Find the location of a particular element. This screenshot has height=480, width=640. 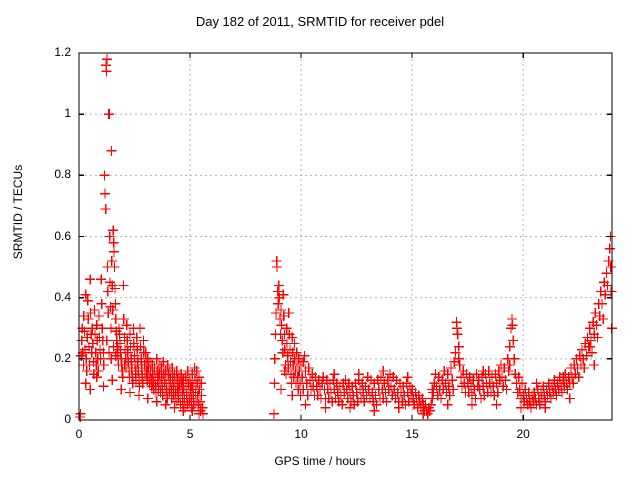

y-tick-label: 0 is located at coordinates (67, 419).